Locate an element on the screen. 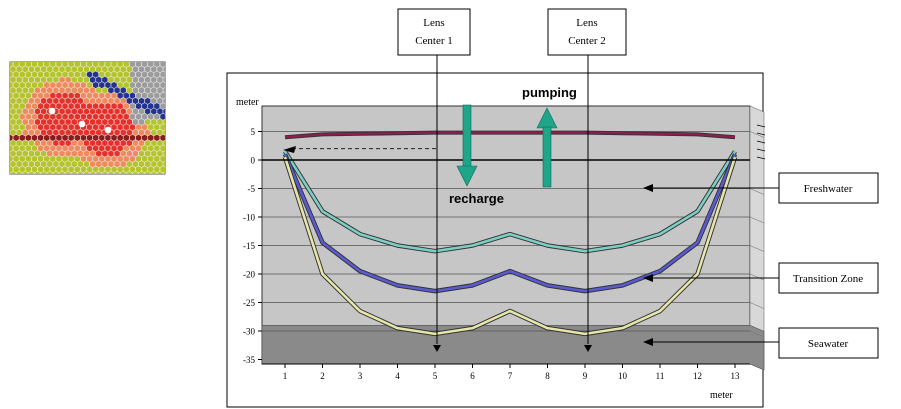 This screenshot has width=901, height=409. x-tick-label: 3 is located at coordinates (360, 376).